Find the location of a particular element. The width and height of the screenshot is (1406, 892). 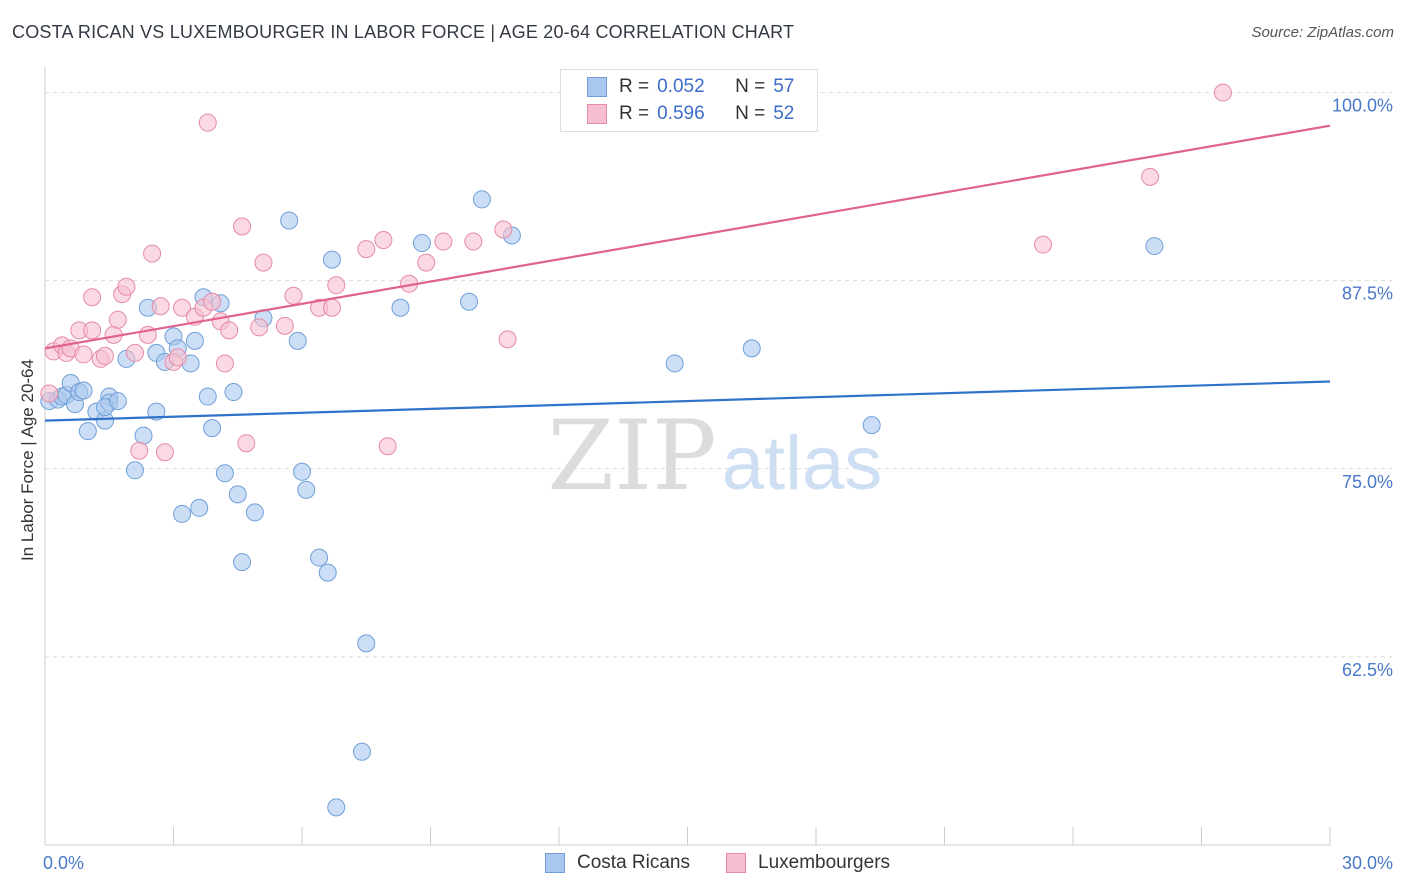

y-axis-label: In Labor Force | Age 20-64 is located at coordinates (27, 460).